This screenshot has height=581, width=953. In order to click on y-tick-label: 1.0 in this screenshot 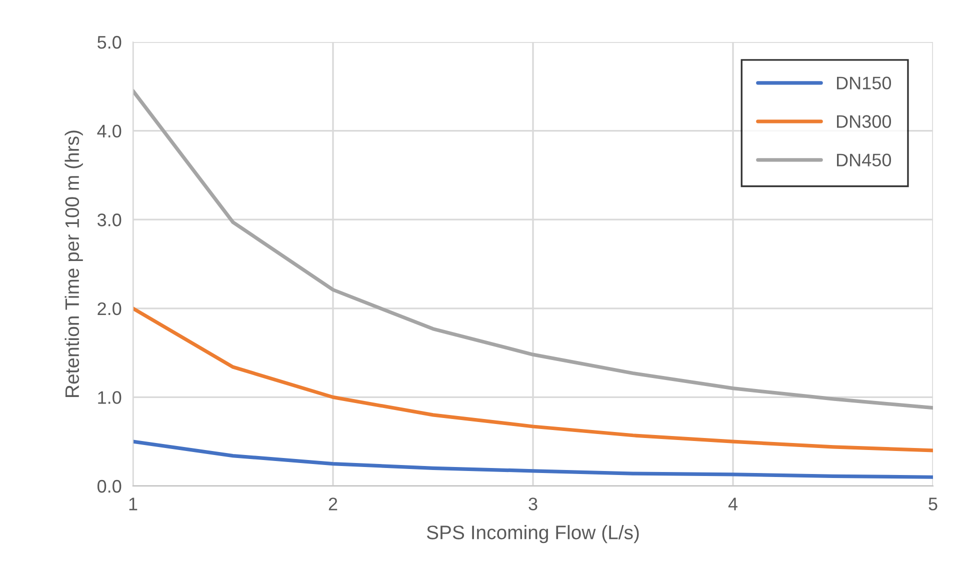, I will do `click(110, 397)`.